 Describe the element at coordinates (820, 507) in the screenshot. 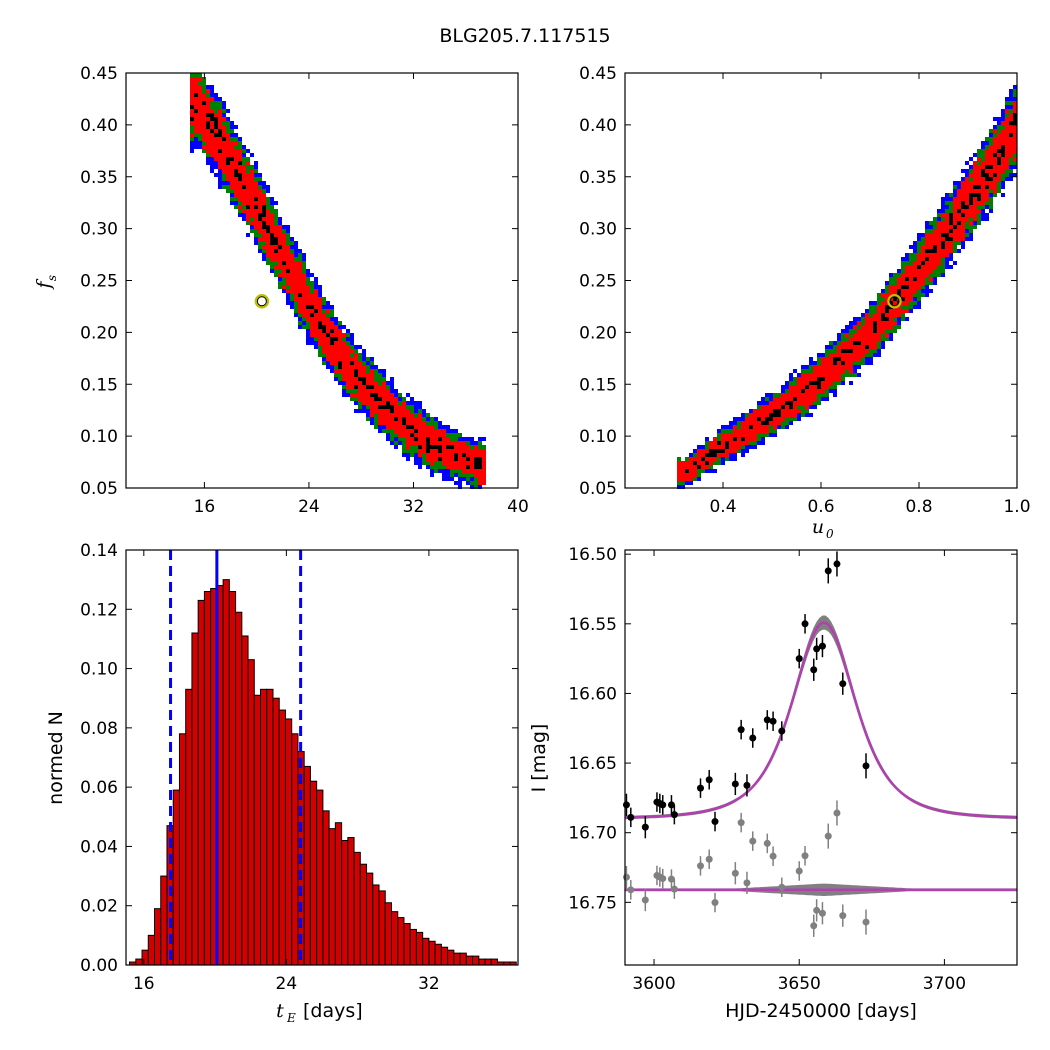

I see `p2-xtick-label: 0.6` at that location.